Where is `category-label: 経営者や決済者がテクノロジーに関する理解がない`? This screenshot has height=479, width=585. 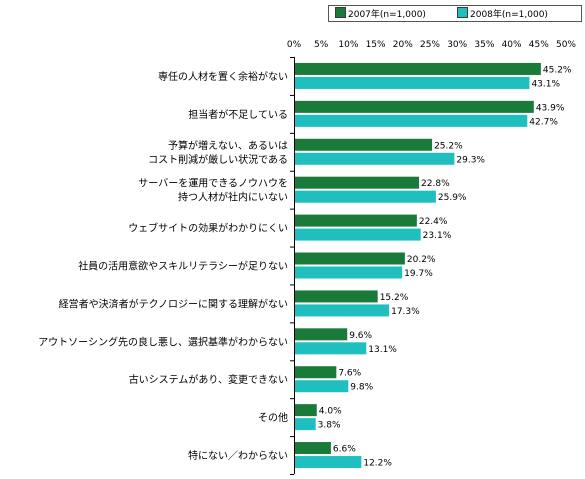 category-label: 経営者や決済者がテクノロジーに関する理解がない is located at coordinates (173, 303).